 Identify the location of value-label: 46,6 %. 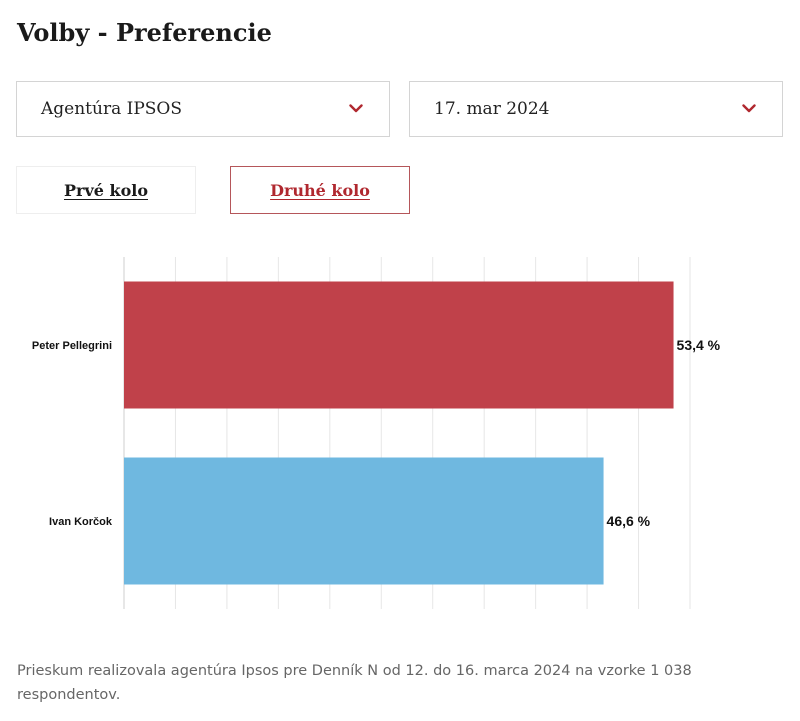
(629, 521).